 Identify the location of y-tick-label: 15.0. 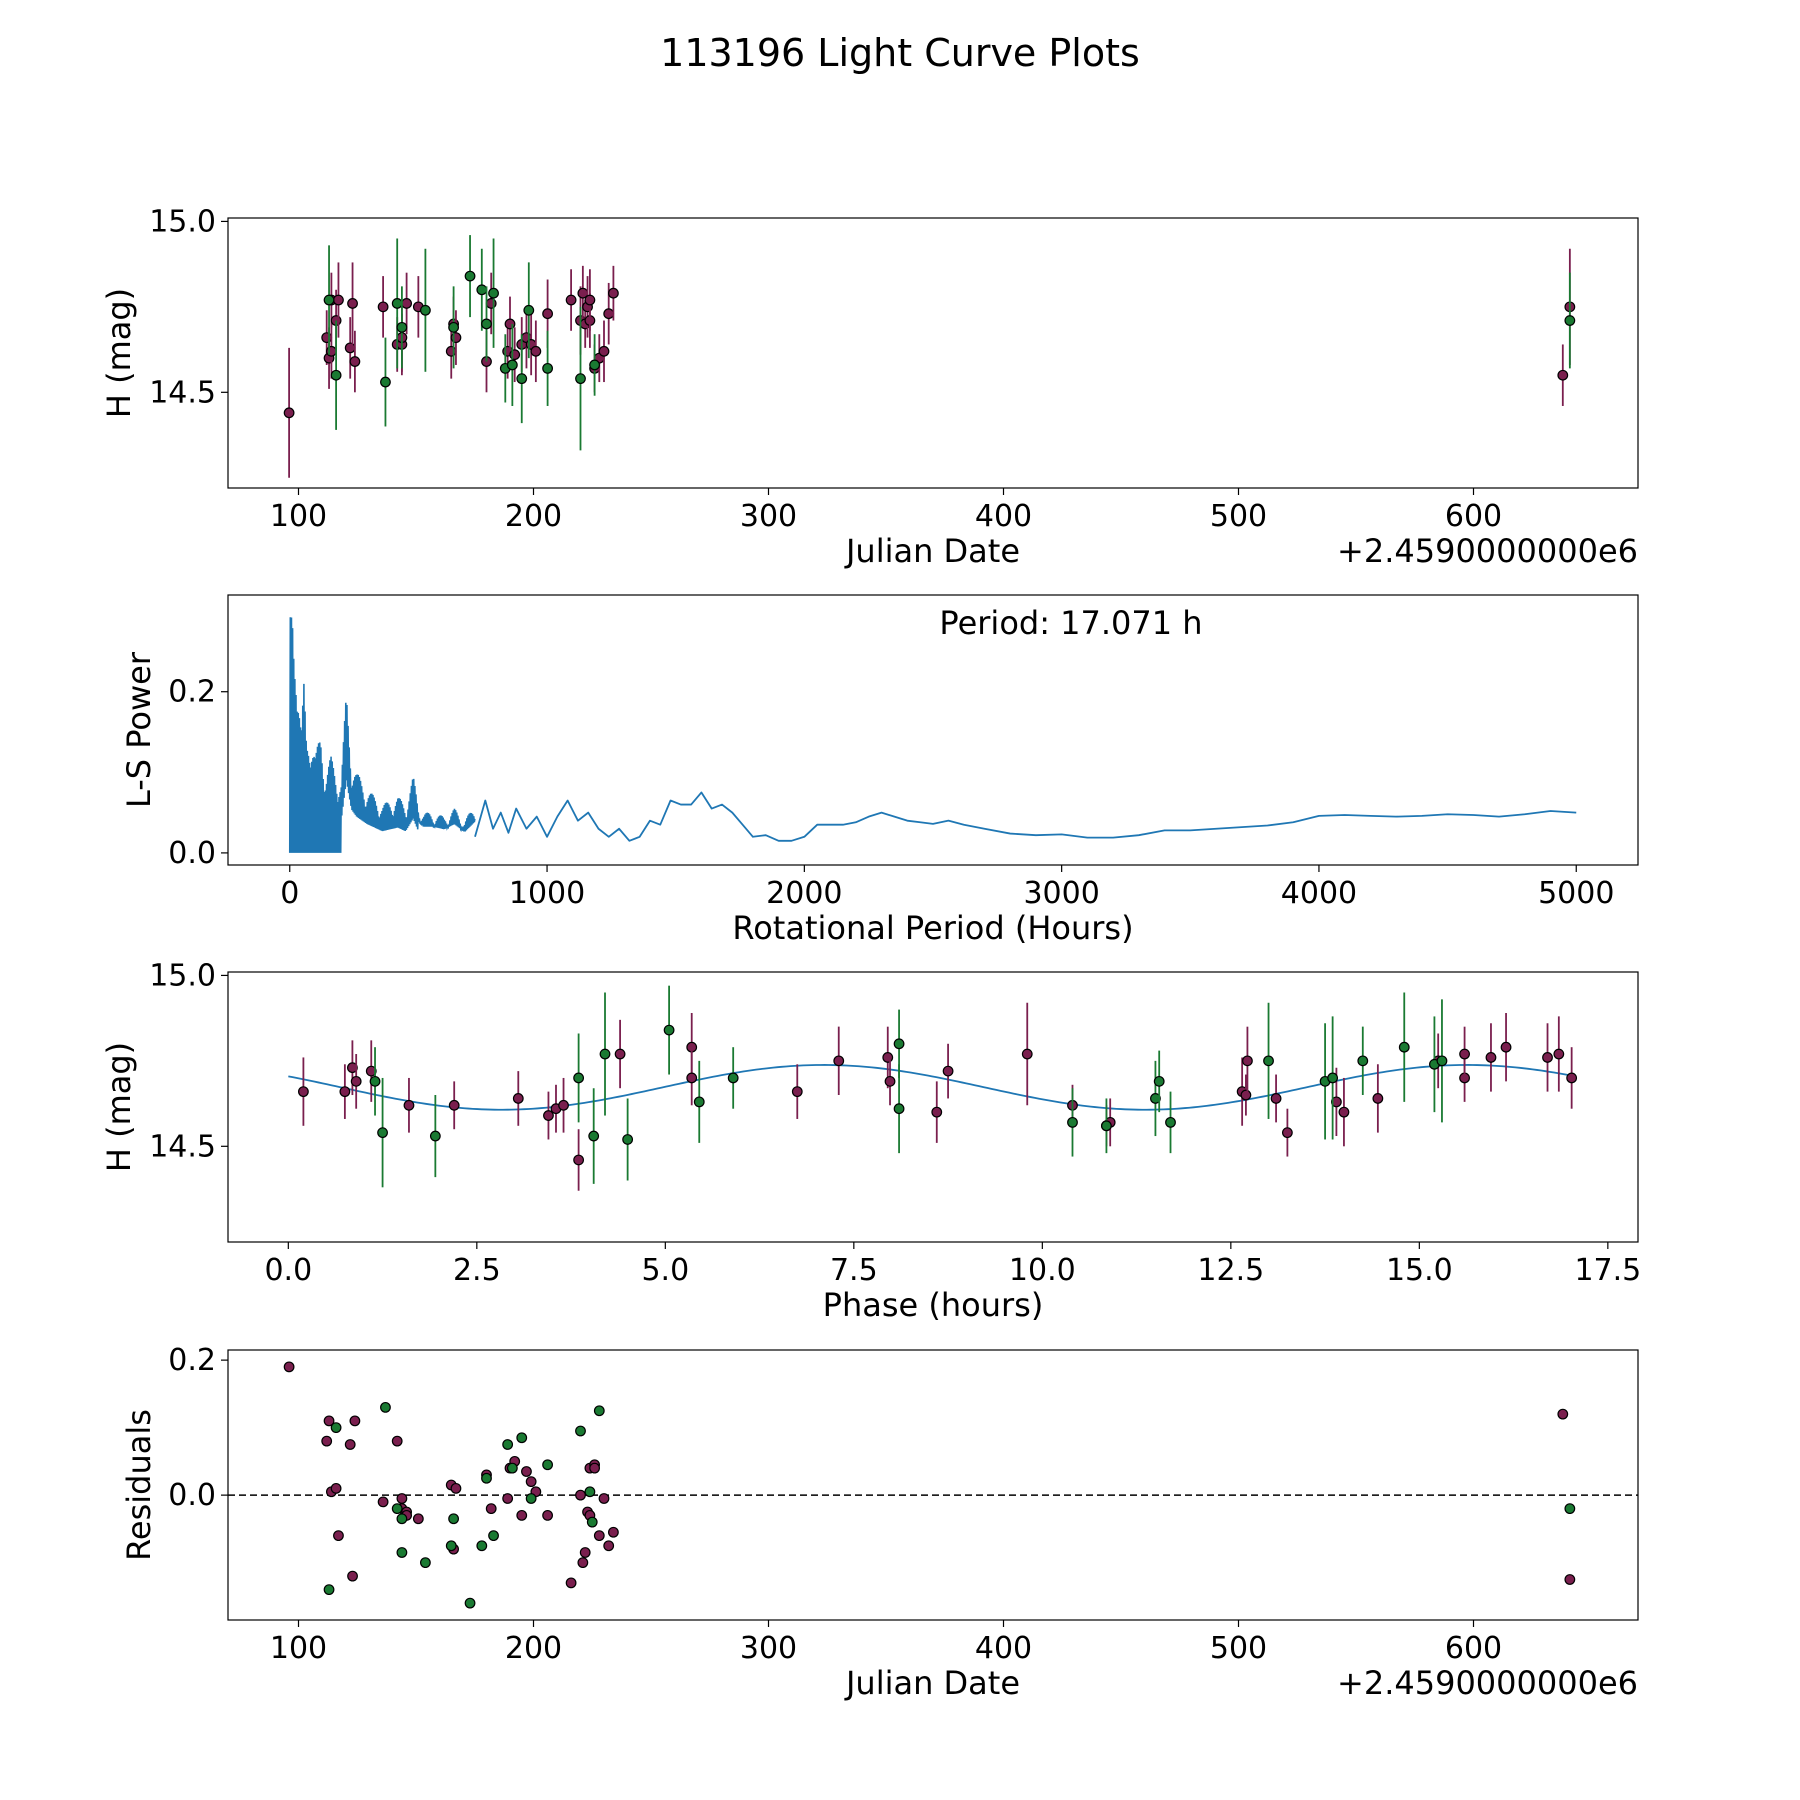
(182, 221).